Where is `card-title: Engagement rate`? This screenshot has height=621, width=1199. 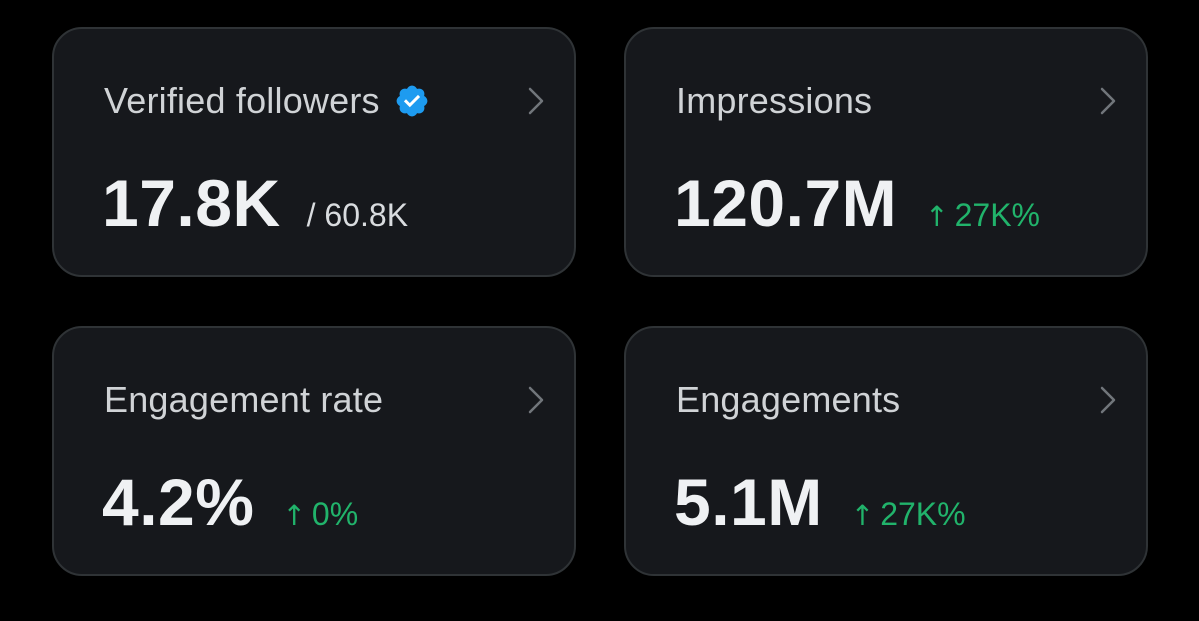
card-title: Engagement rate is located at coordinates (244, 399).